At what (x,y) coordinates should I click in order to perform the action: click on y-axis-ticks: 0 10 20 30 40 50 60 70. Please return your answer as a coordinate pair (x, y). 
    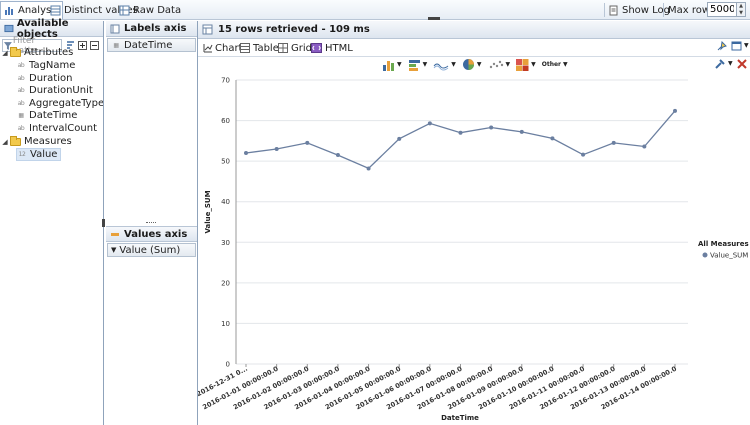
    Looking at the image, I should click on (225, 223).